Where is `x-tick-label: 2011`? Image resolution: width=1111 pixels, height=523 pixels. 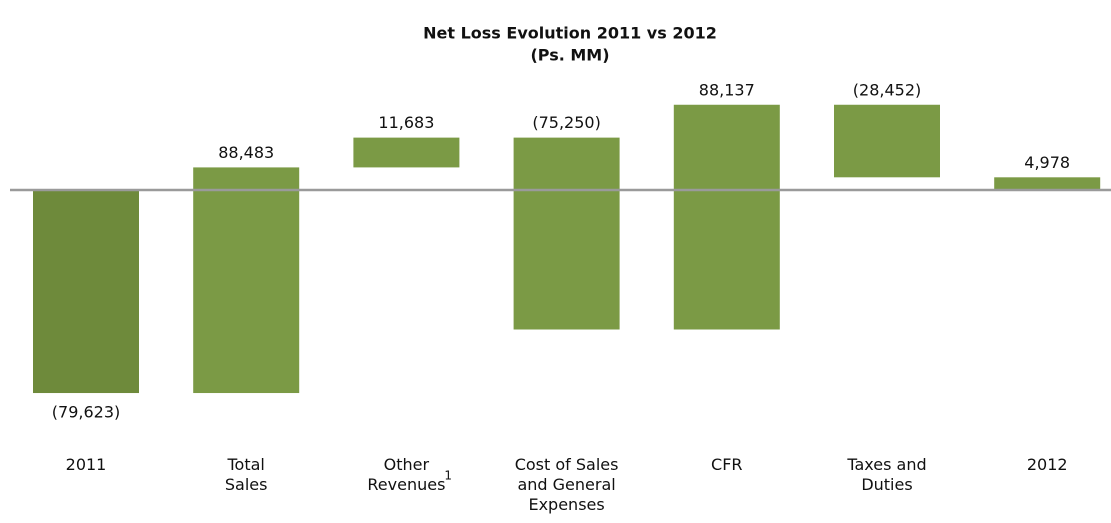
x-tick-label: 2011 is located at coordinates (86, 464).